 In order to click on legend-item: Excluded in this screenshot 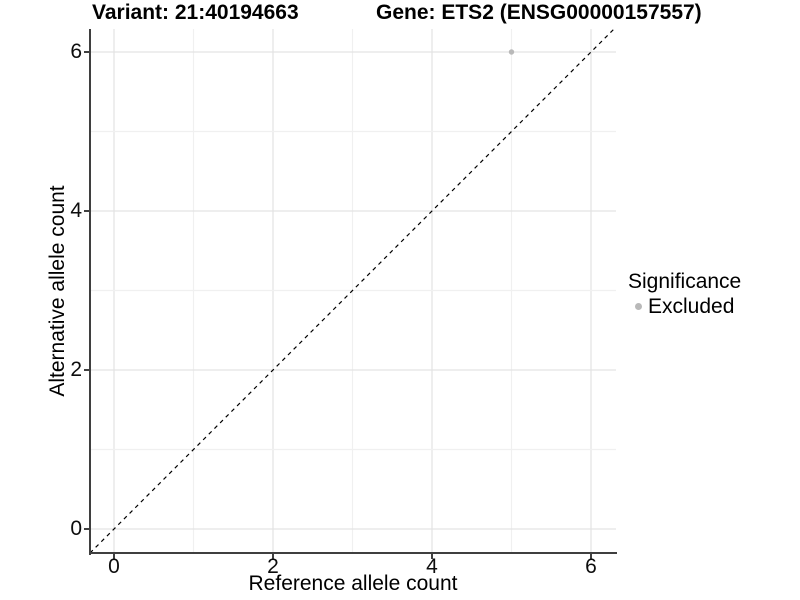, I will do `click(684, 306)`.